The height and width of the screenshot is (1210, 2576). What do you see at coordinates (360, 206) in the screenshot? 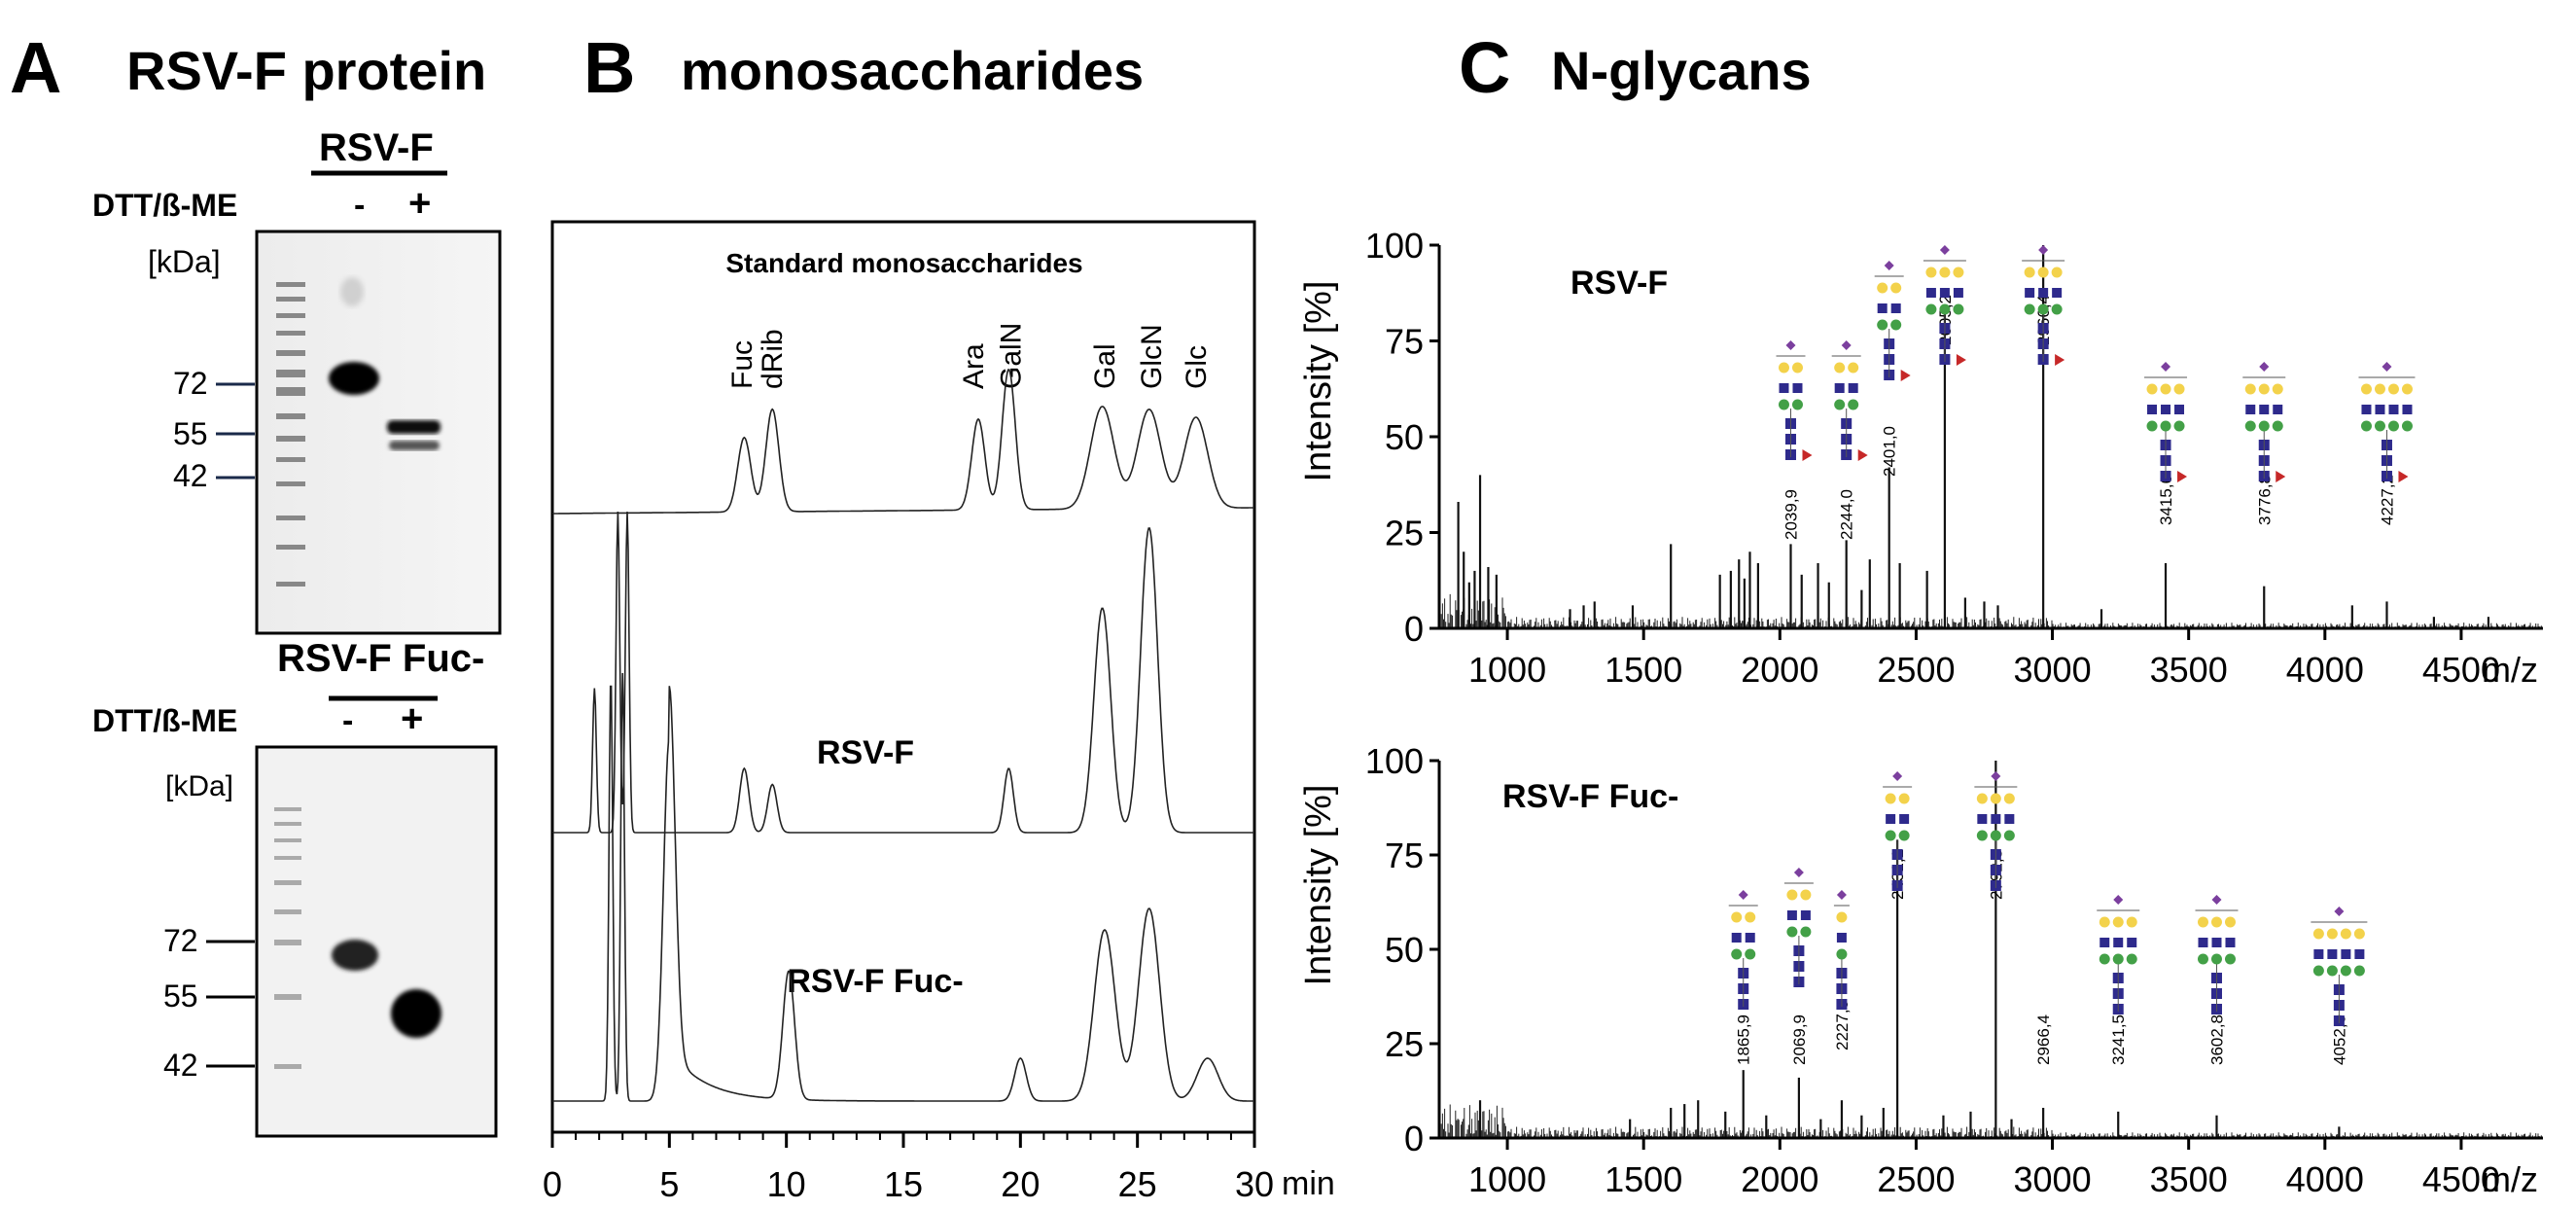
I see `gel1-lane-minus: -` at bounding box center [360, 206].